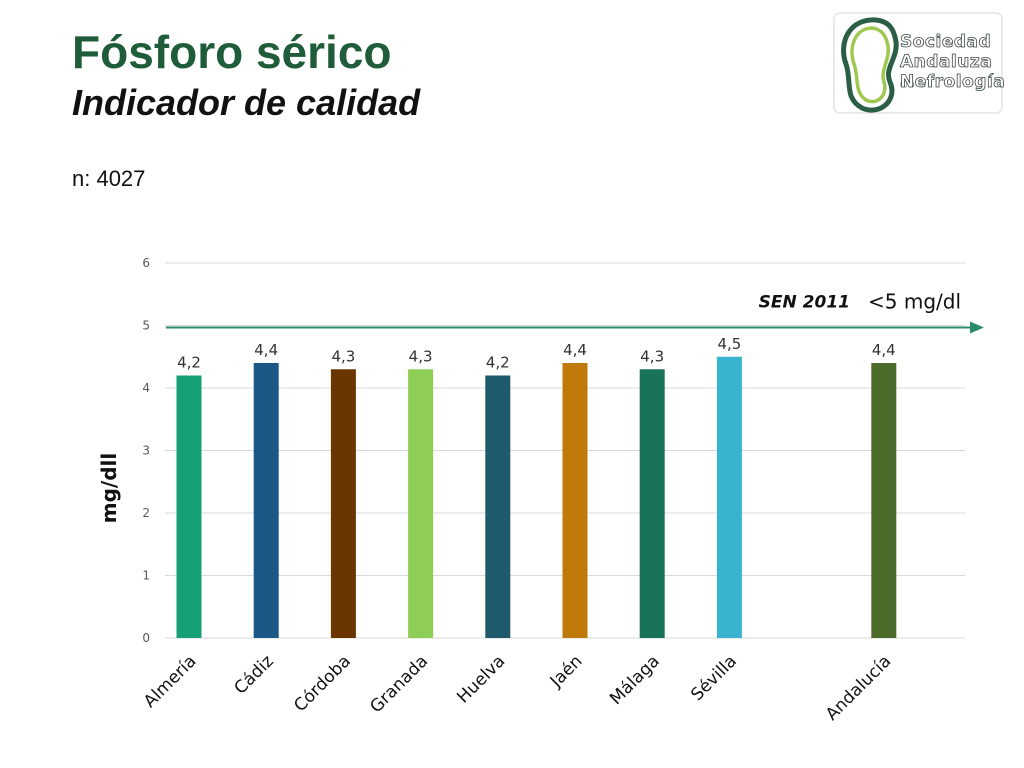 Image resolution: width=1024 pixels, height=768 pixels. I want to click on bar-value-label: 4,5, so click(729, 344).